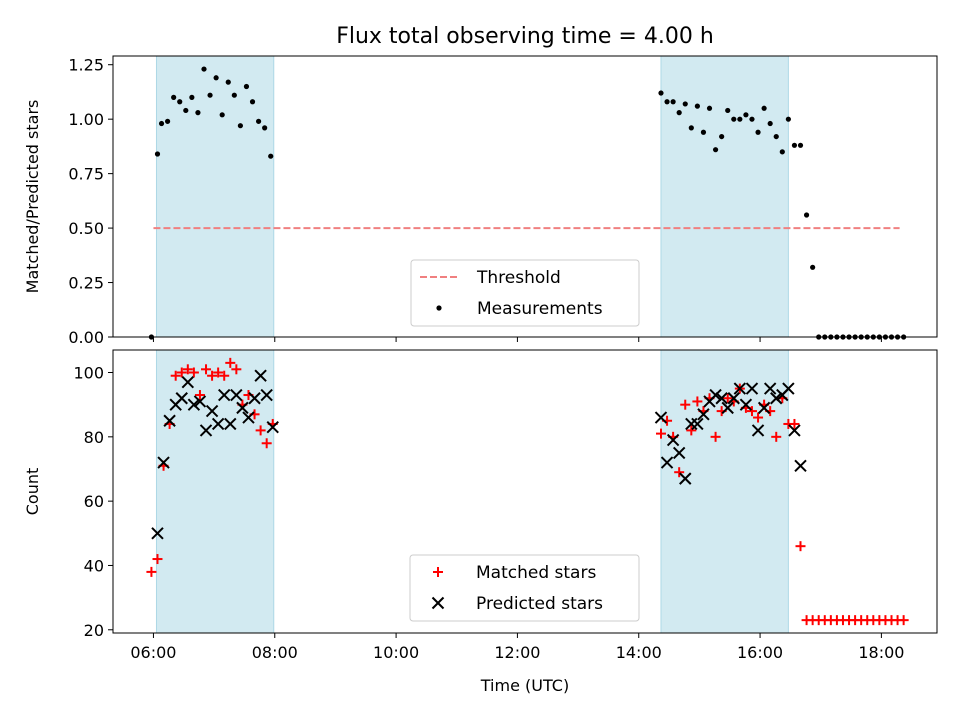 The image size is (960, 720). I want to click on y-tick-label: 1.25, so click(86, 65).